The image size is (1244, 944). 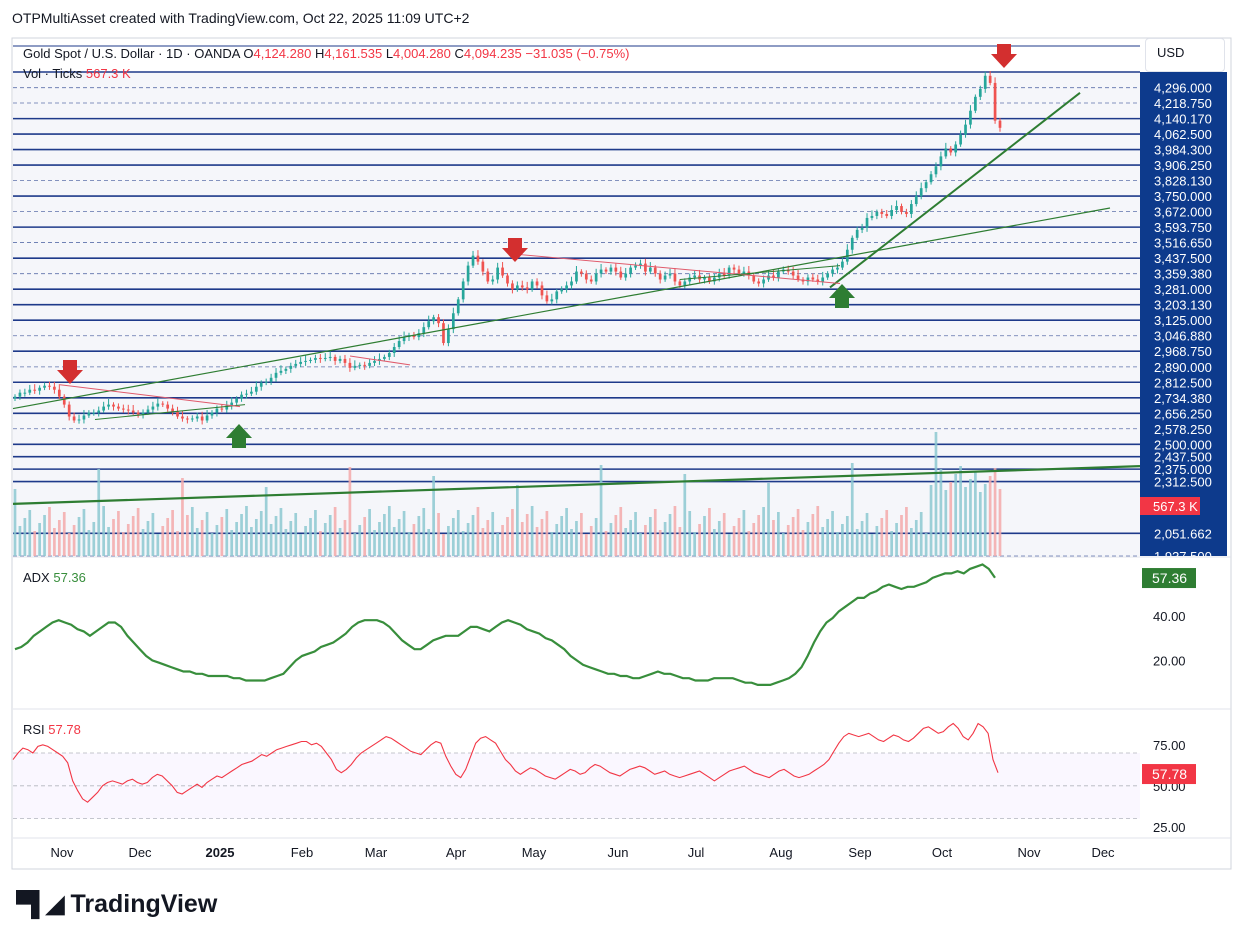 I want to click on time-tick-label: Oct, so click(x=942, y=852).